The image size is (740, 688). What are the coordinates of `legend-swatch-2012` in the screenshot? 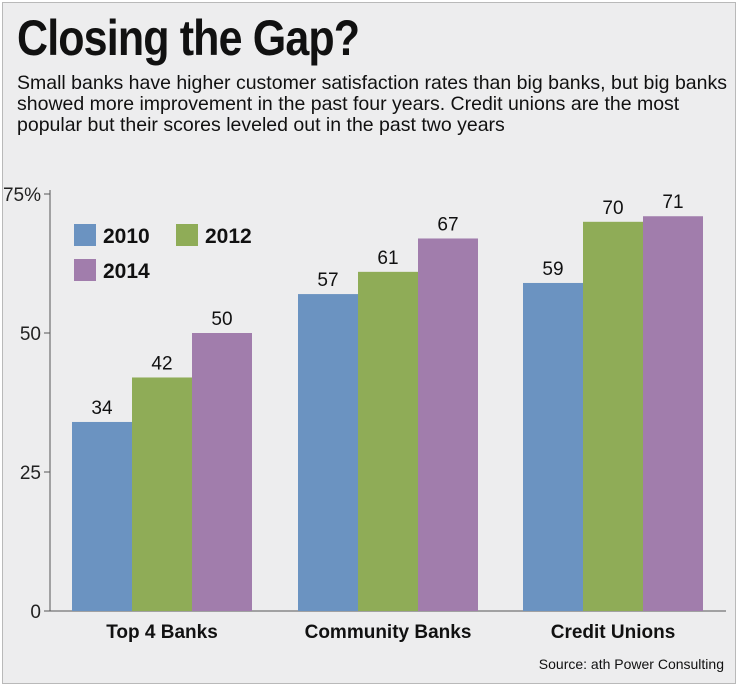 It's located at (187, 235).